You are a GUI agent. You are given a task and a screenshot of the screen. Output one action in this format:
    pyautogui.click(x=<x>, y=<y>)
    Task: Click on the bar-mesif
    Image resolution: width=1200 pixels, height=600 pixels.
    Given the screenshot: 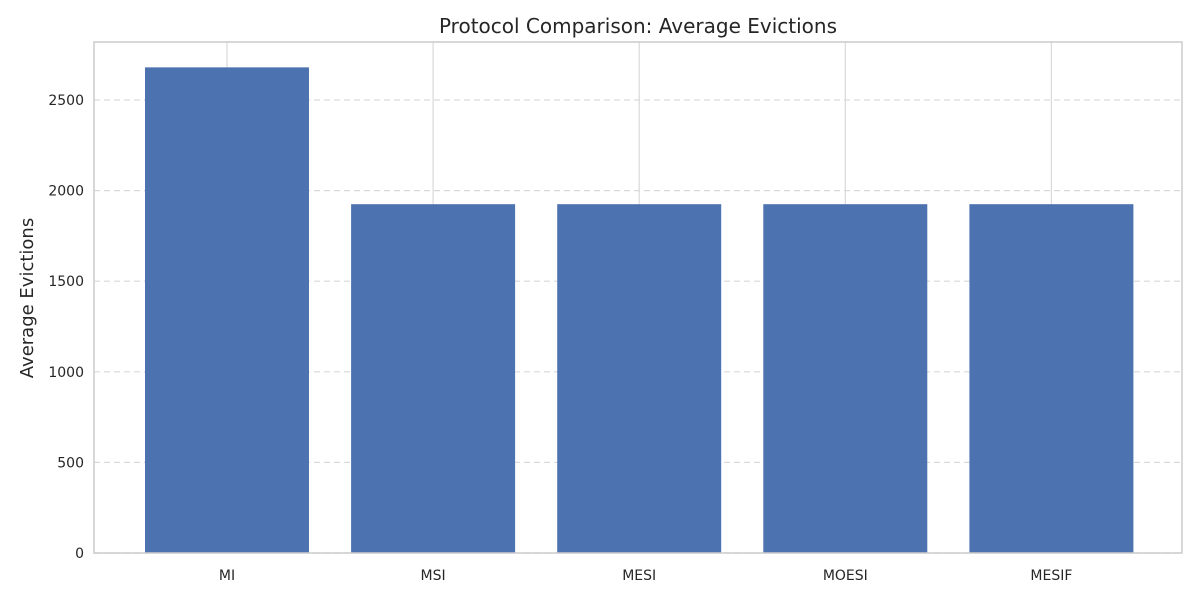 What is the action you would take?
    pyautogui.click(x=1051, y=378)
    